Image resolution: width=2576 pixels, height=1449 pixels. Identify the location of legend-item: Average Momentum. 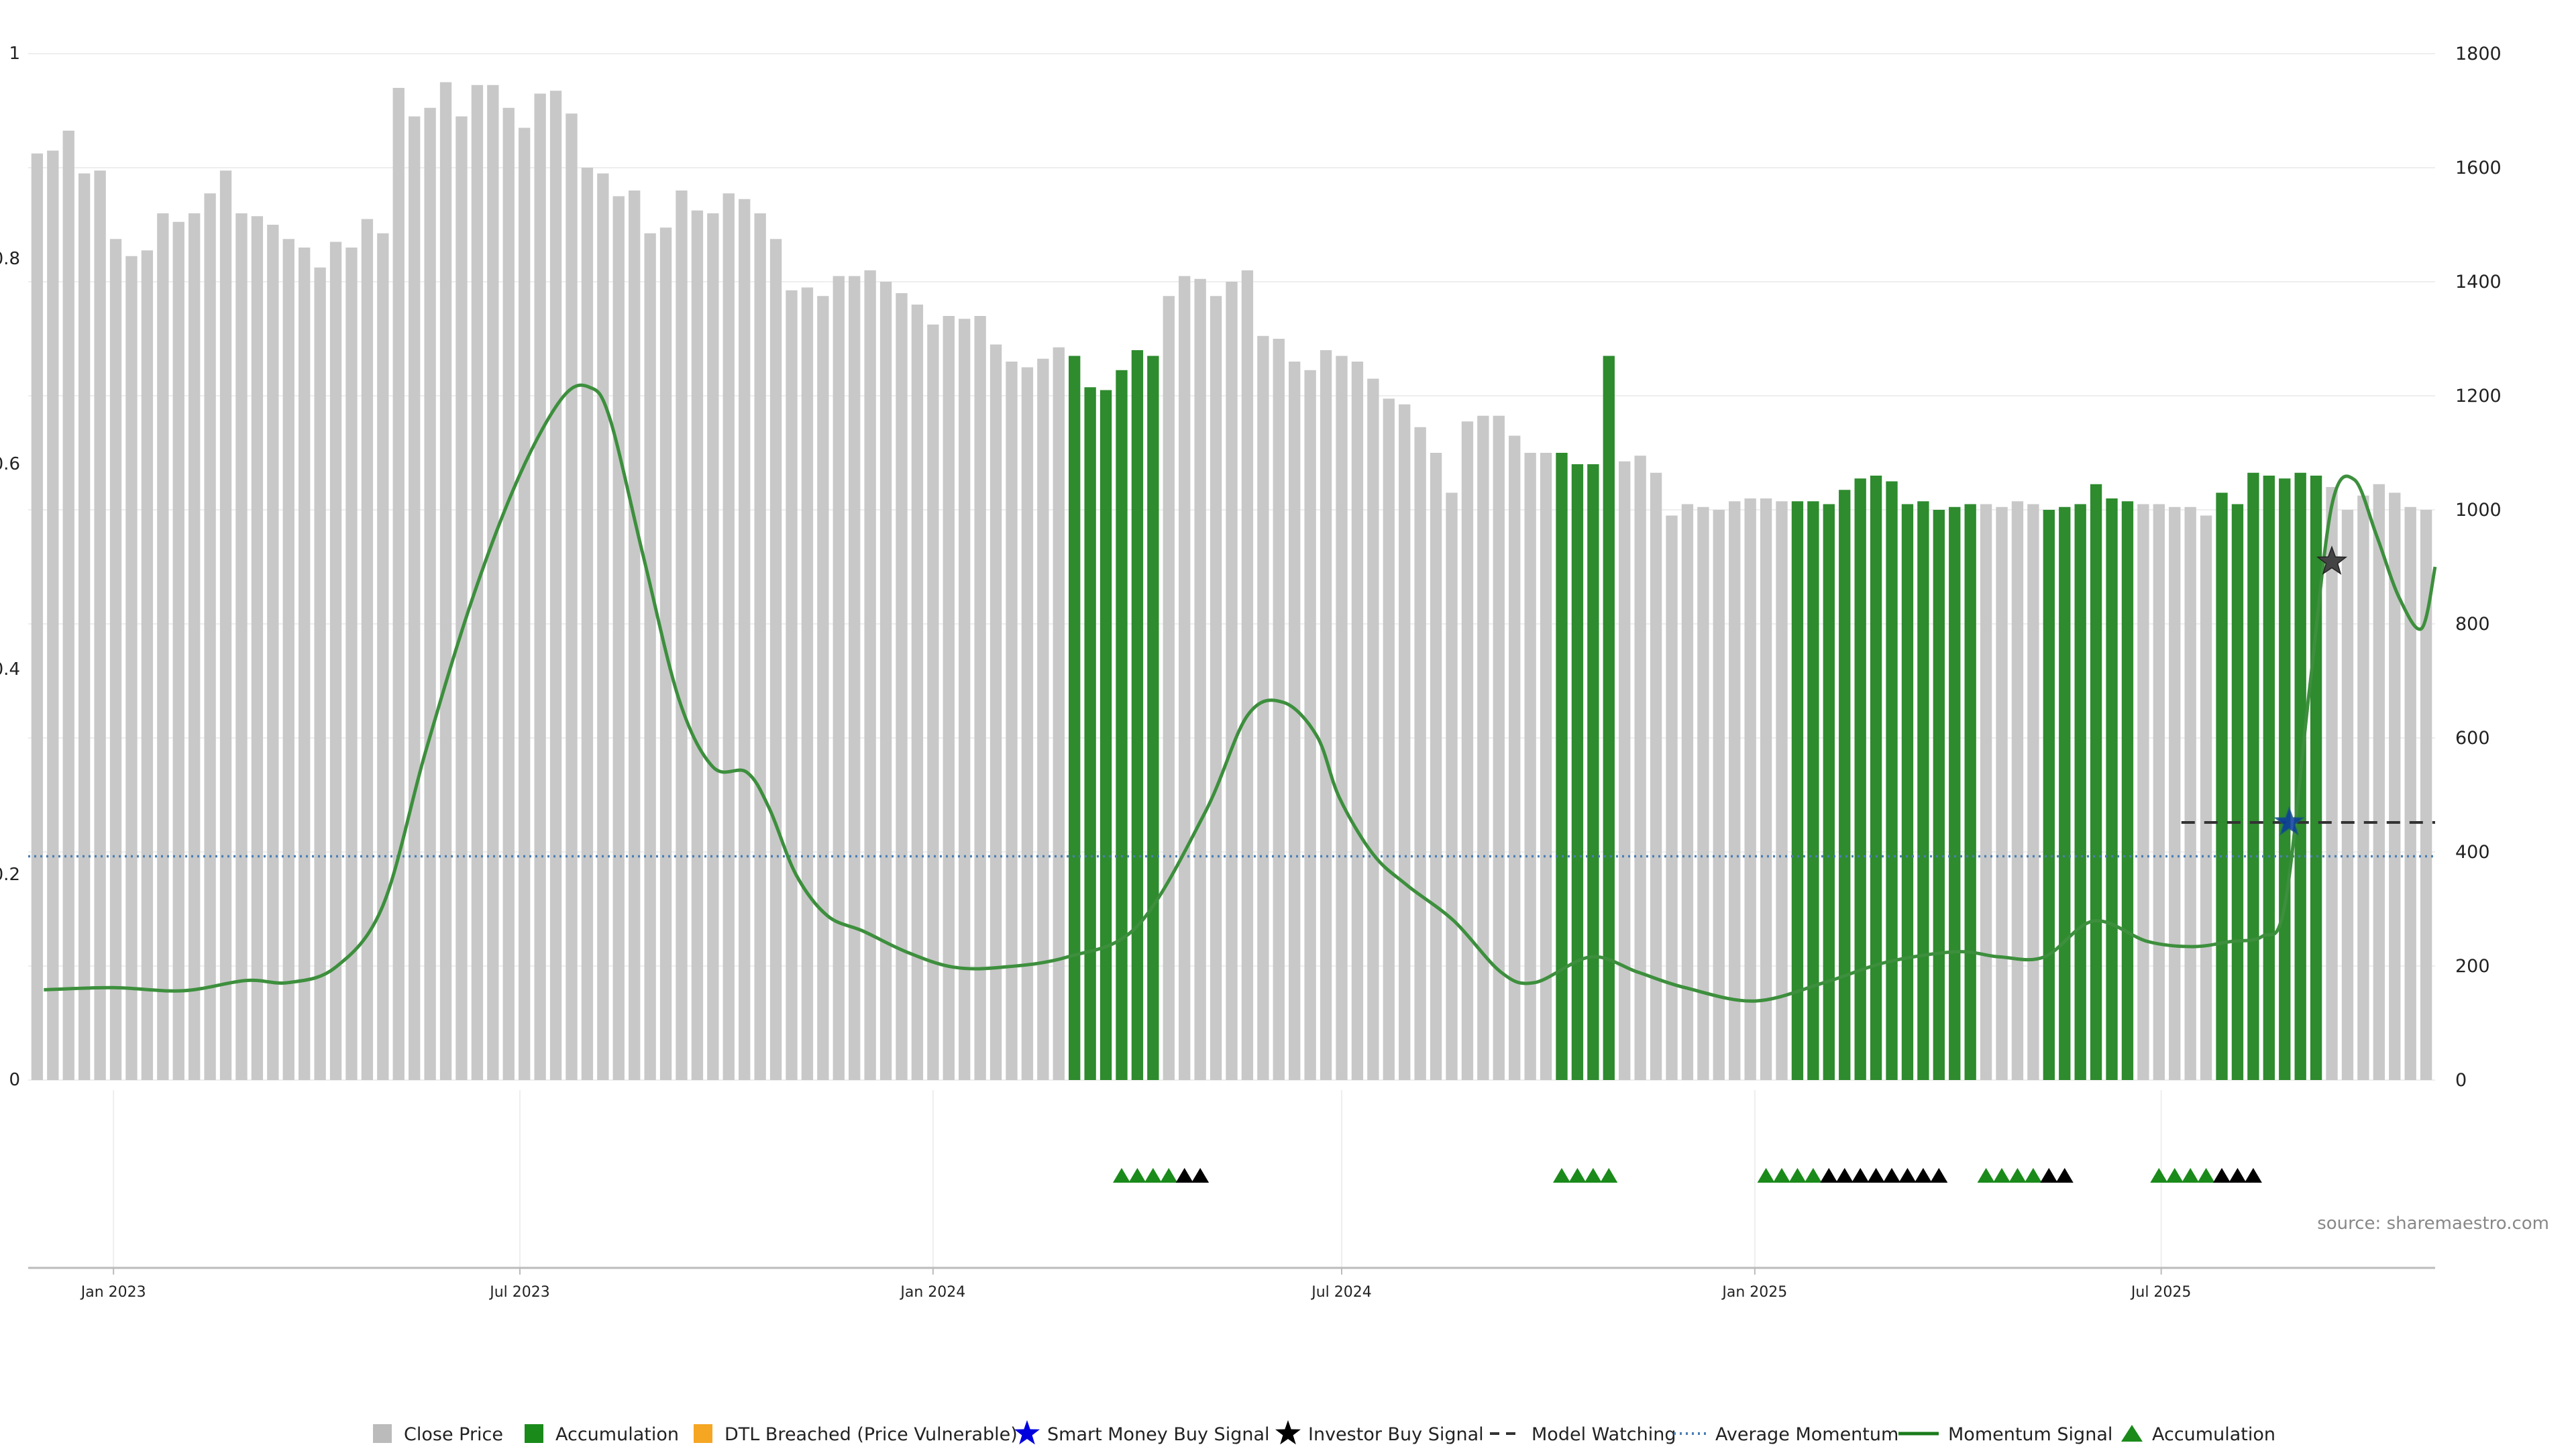
(1786, 1434).